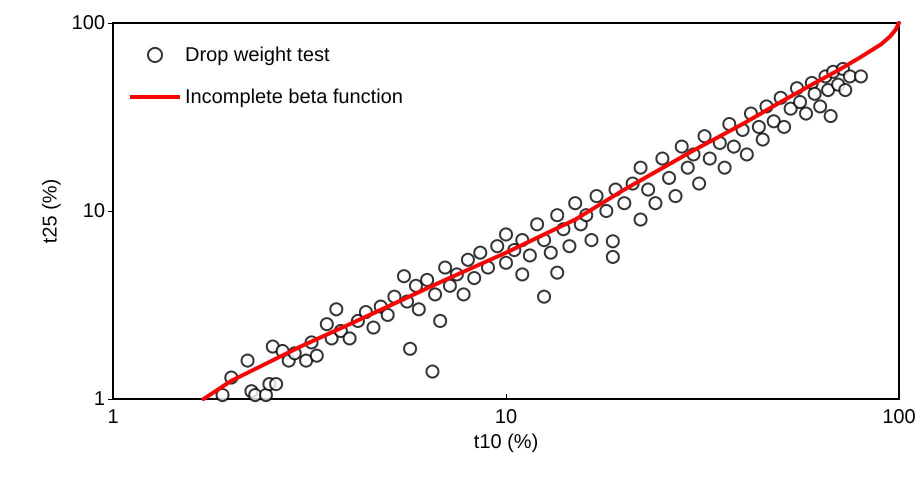 The width and height of the screenshot is (924, 485). What do you see at coordinates (51, 211) in the screenshot?
I see `y-axis-title: t25 (%)` at bounding box center [51, 211].